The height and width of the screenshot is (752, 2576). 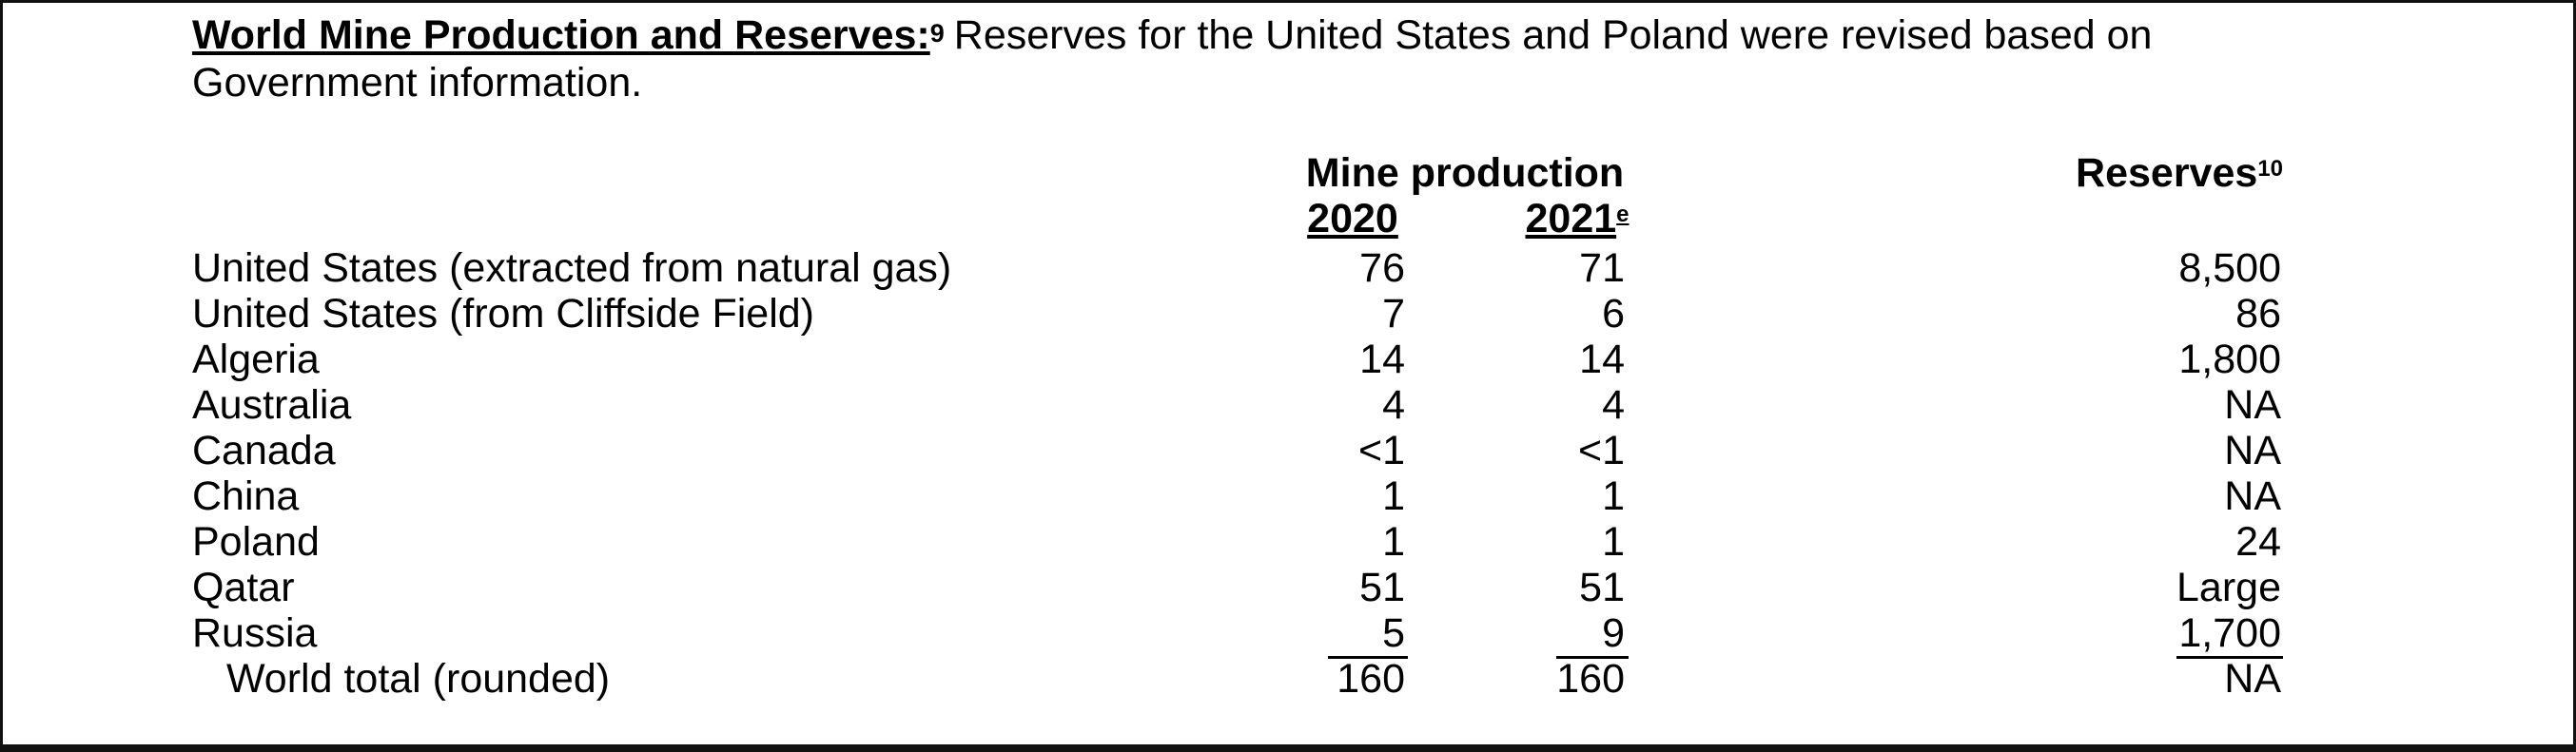 I want to click on total-label: World total (rounded), so click(x=419, y=679).